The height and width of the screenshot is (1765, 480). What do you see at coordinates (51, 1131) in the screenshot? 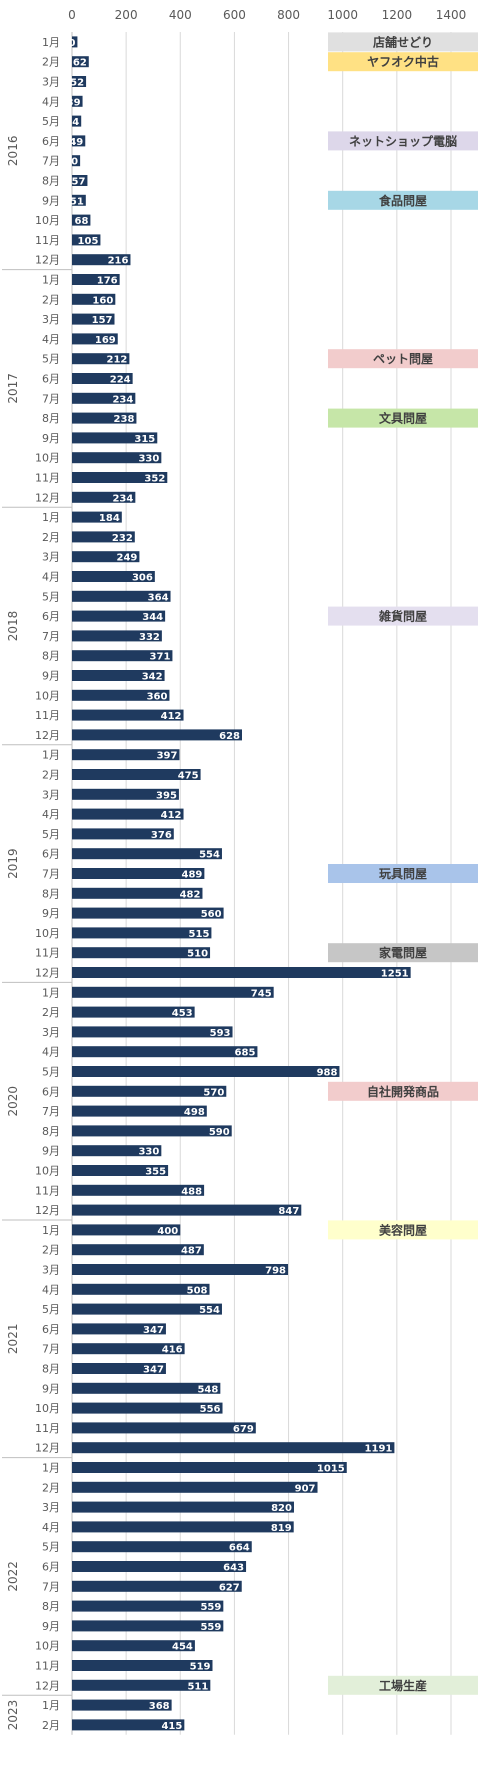
I see `month-label: 8月` at bounding box center [51, 1131].